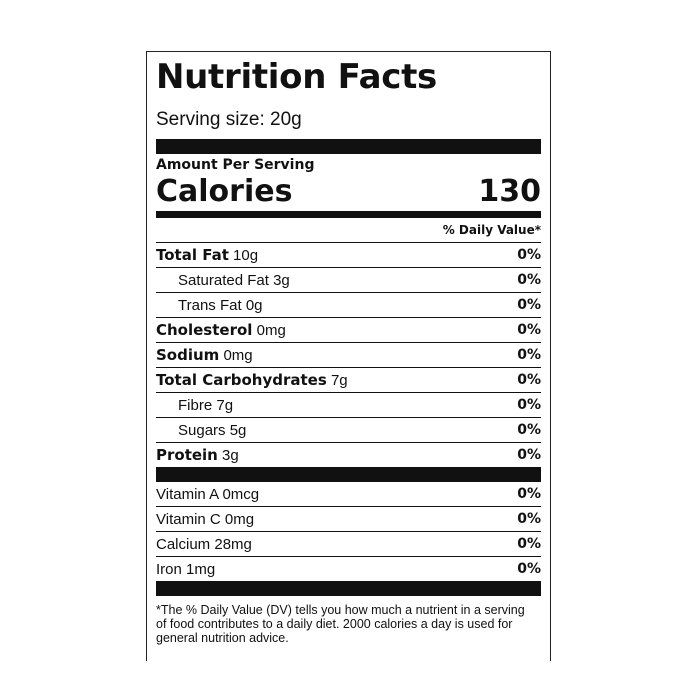 The image size is (700, 700). I want to click on nutrient-row-sodium: Sodium 0mg 0%, so click(348, 355).